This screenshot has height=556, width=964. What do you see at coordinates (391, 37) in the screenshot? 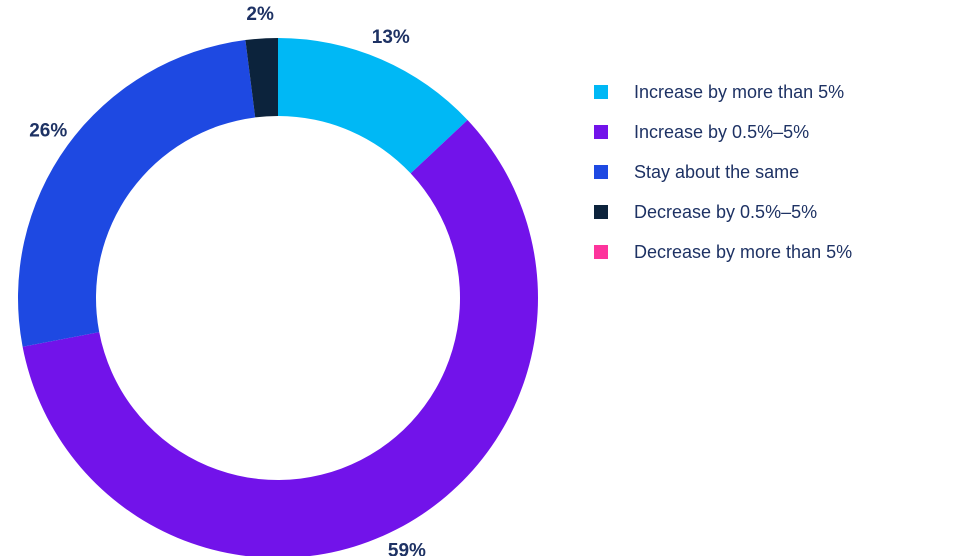
I see `data-label-increase-by-more-than-5: 13%` at bounding box center [391, 37].